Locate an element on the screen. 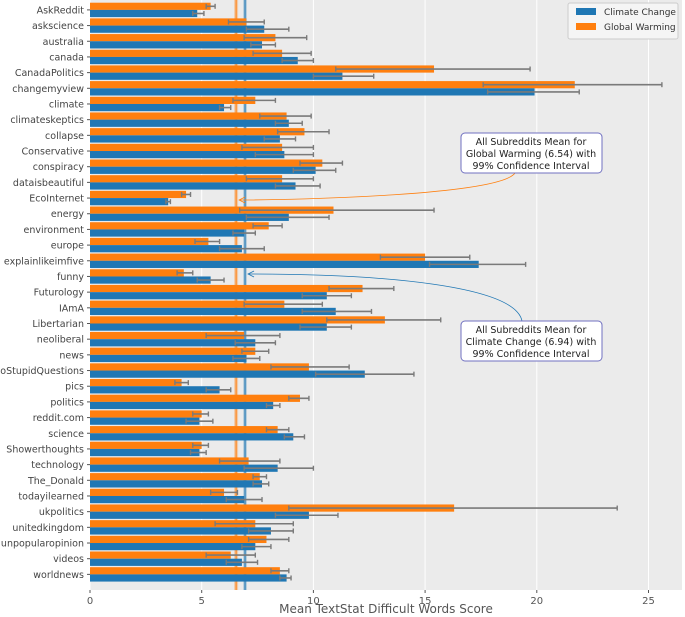  bar-global-warming-libertarian is located at coordinates (237, 320).